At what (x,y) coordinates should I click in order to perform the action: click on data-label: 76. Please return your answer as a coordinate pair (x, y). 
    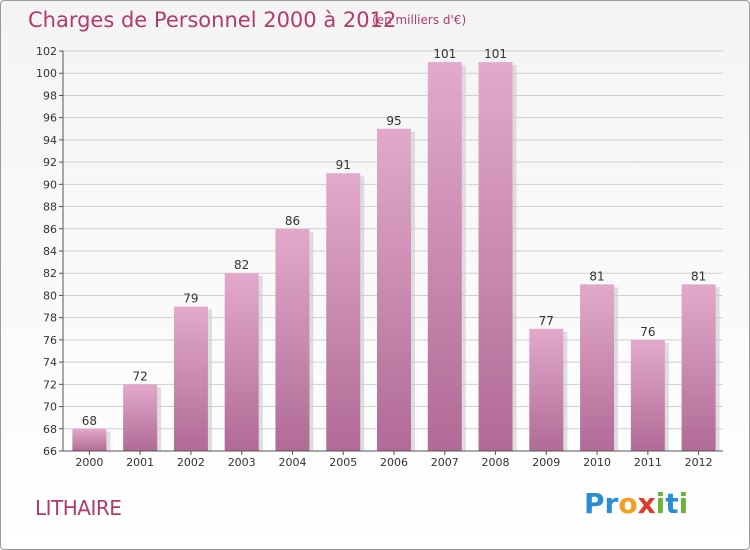
    Looking at the image, I should click on (647, 332).